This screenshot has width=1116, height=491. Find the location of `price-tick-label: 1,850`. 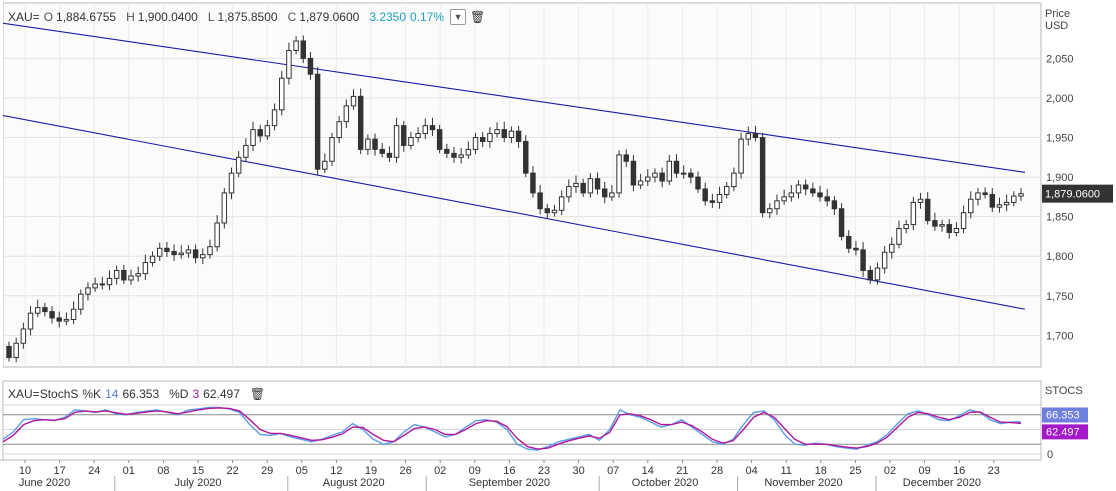

price-tick-label: 1,850 is located at coordinates (1060, 218).